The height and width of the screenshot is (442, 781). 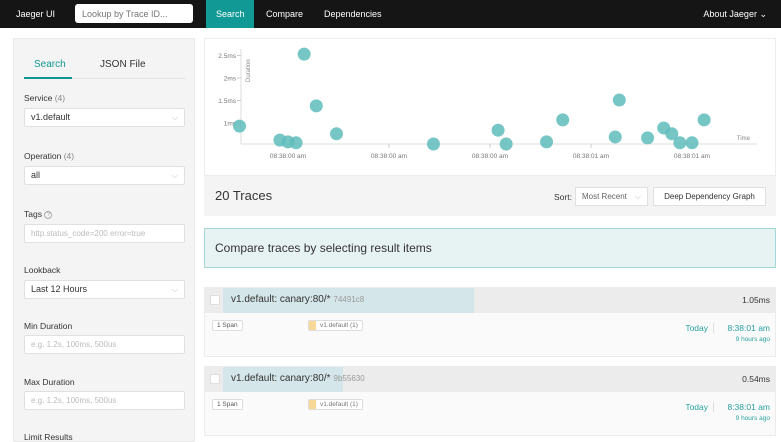 I want to click on nav-tab-dependencies: Dependencies, so click(x=353, y=14).